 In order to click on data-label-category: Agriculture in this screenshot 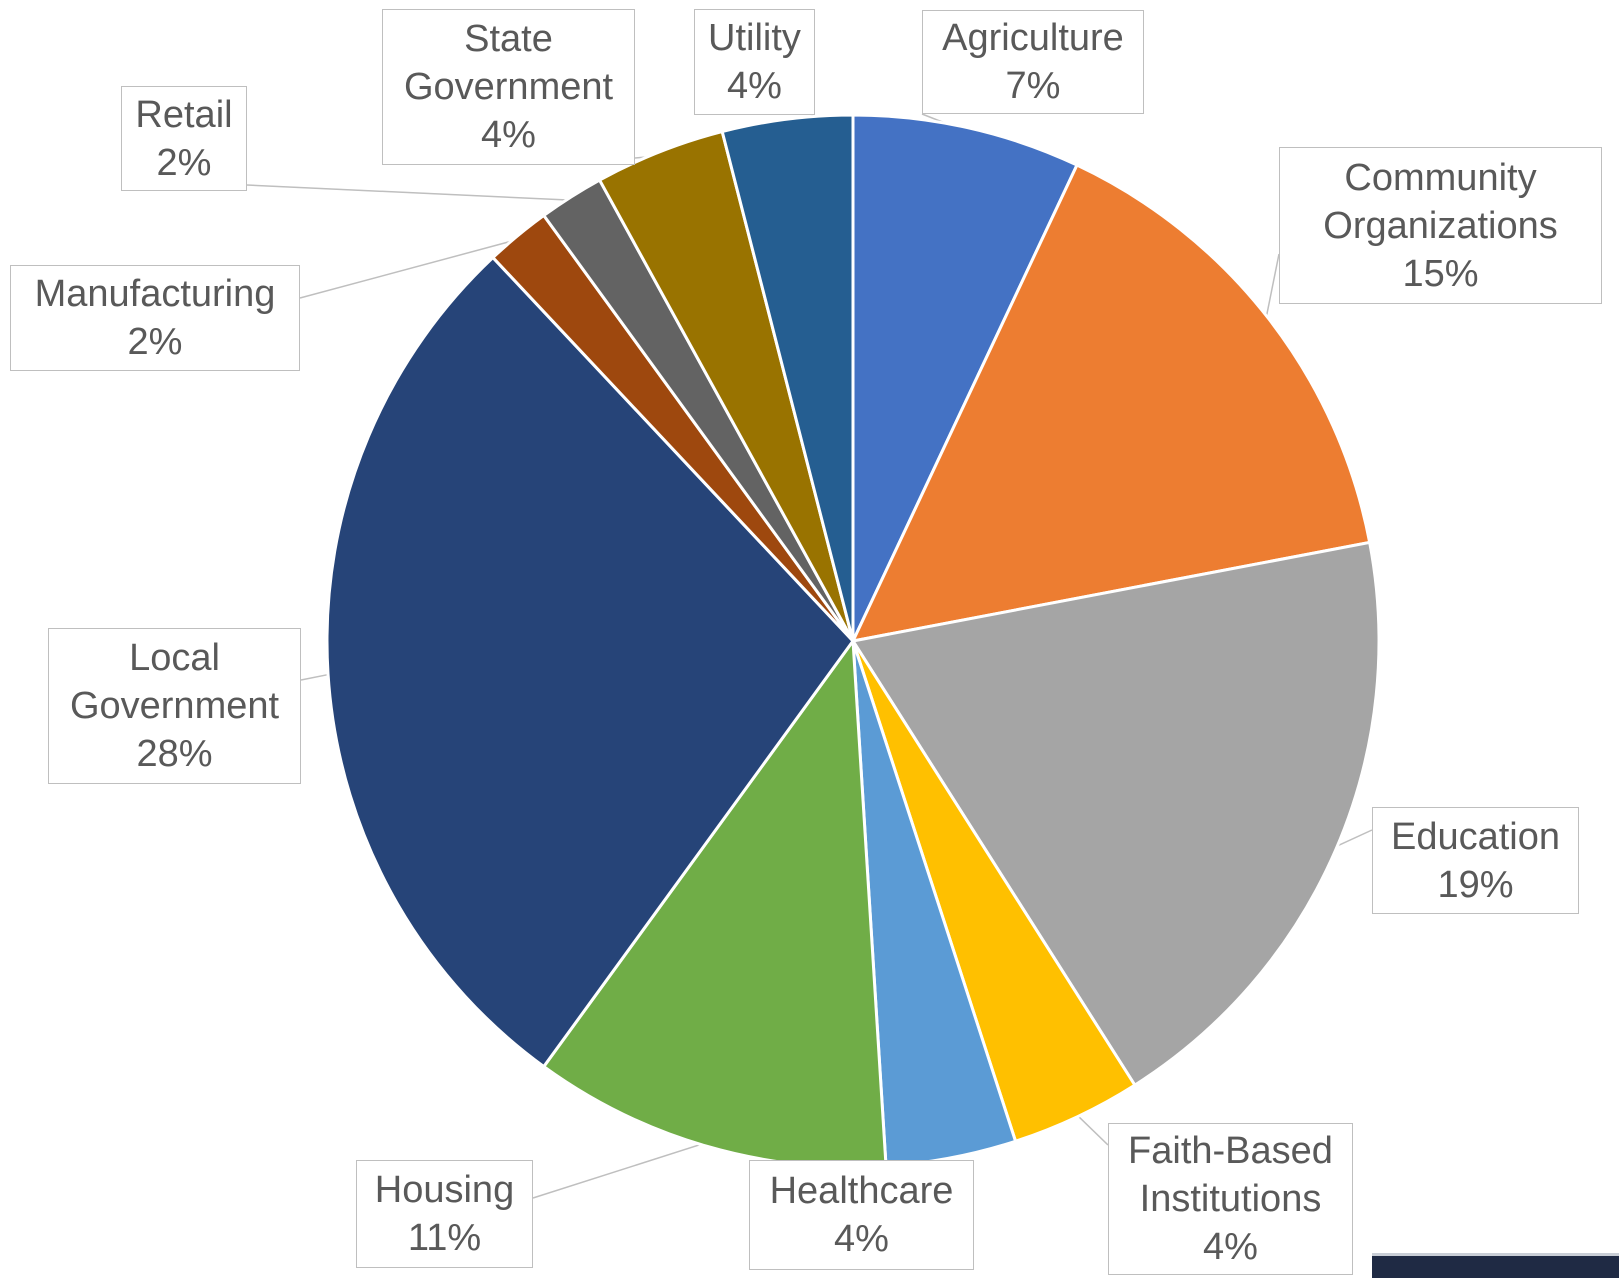, I will do `click(1033, 38)`.